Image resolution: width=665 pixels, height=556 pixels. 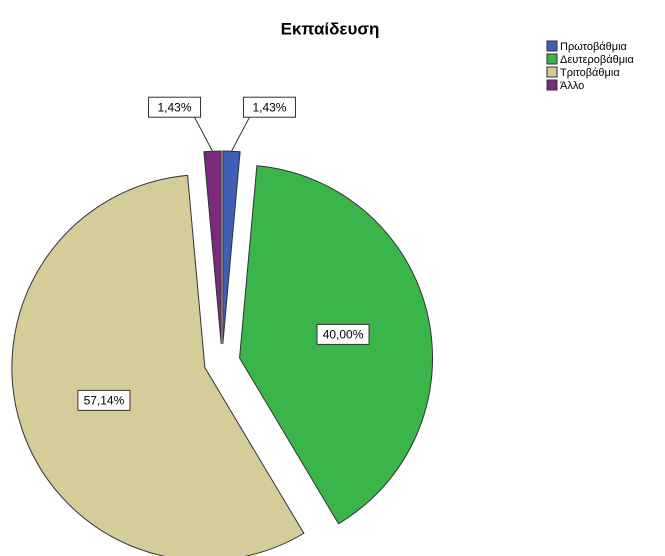 What do you see at coordinates (590, 73) in the screenshot?
I see `legend-label: Τριτοβάθμια` at bounding box center [590, 73].